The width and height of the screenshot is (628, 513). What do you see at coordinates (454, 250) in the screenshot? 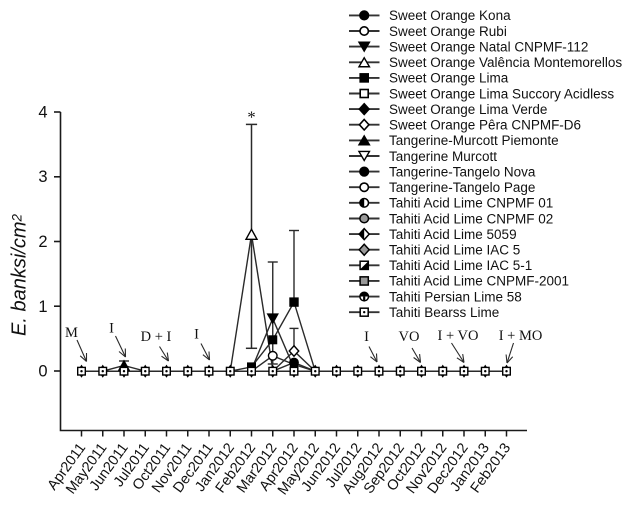
I see `svg-text: Tahiti Acid Lime IAC 5` at bounding box center [454, 250].